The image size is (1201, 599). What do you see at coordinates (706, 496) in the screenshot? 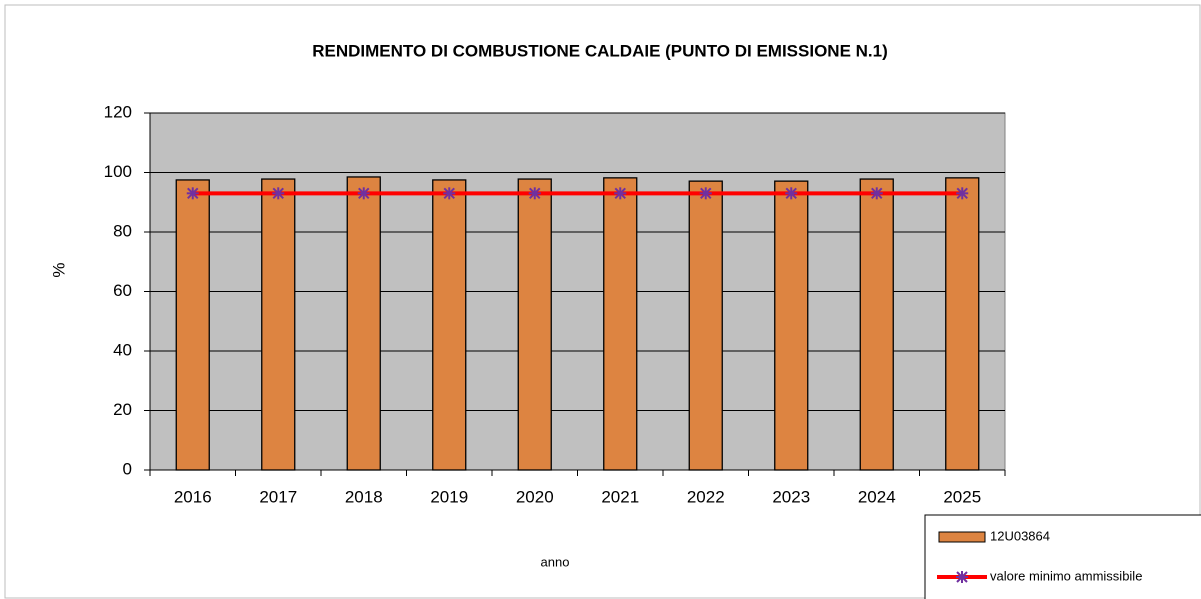
I see `x-tick-label: 2022` at bounding box center [706, 496].